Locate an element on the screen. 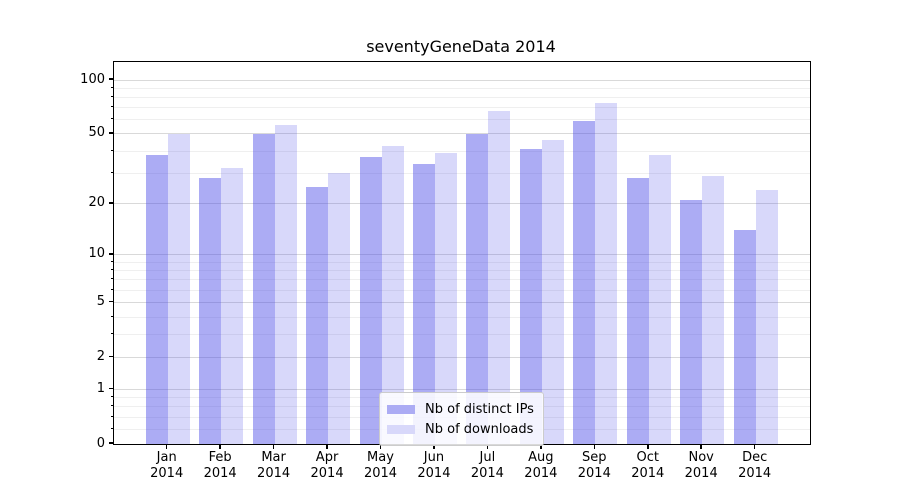  legend: Nb of distinct IPs Nb of downloads is located at coordinates (461, 419).